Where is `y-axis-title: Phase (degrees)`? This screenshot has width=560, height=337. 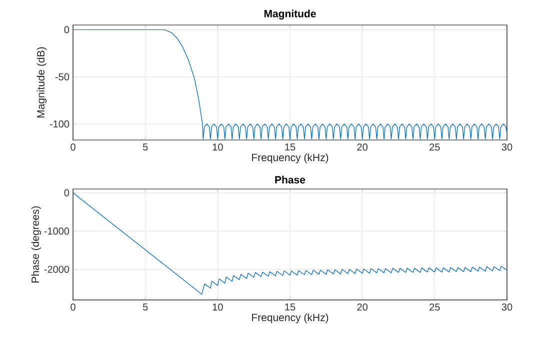 y-axis-title: Phase (degrees) is located at coordinates (36, 244).